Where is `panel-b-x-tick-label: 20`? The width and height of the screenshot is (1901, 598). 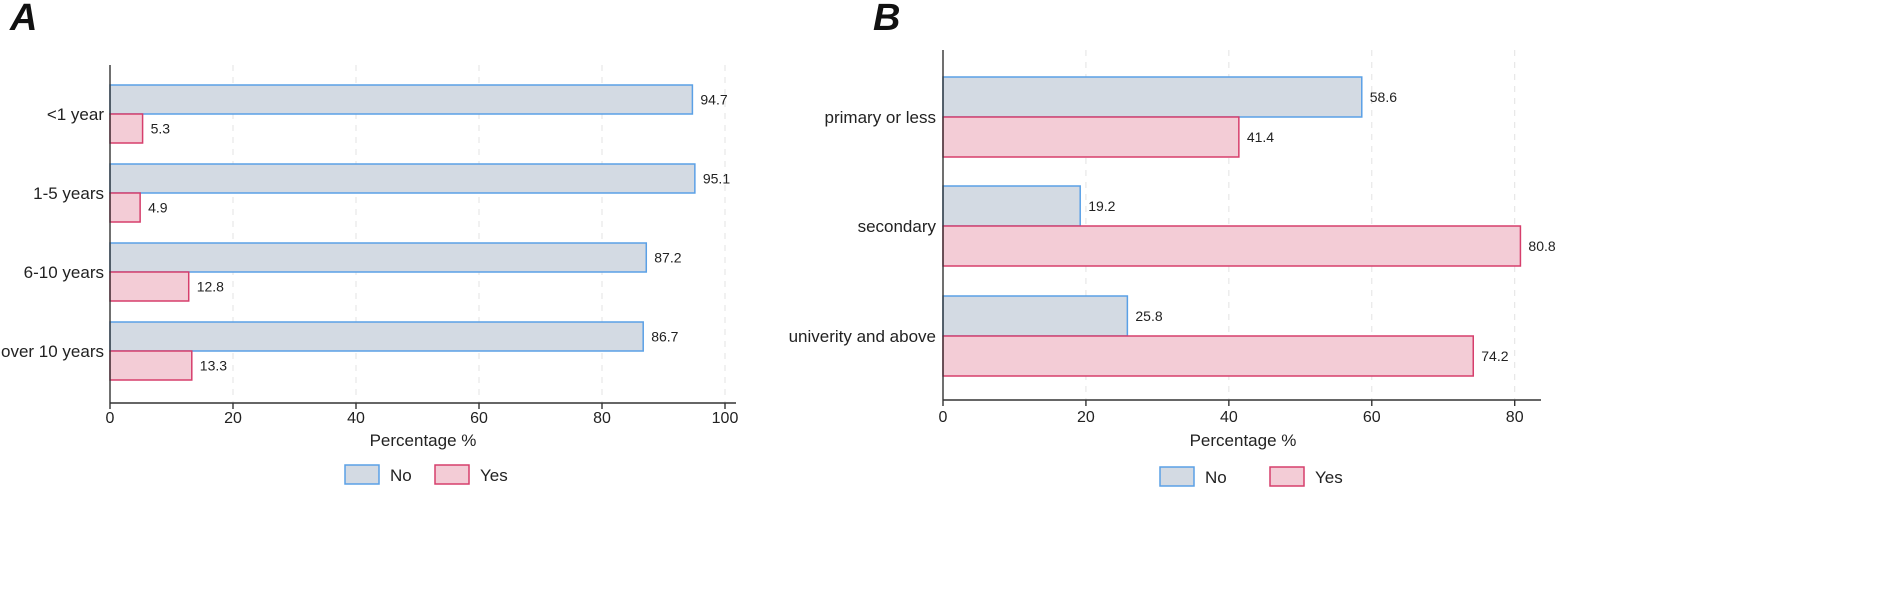
panel-b-x-tick-label: 20 is located at coordinates (1086, 417).